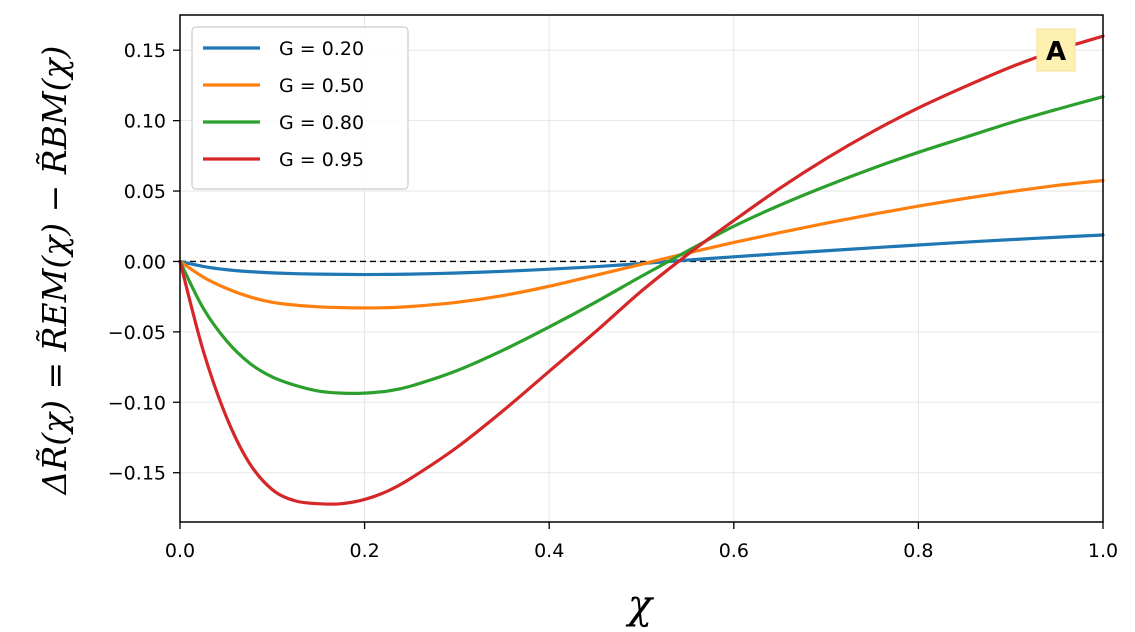  I want to click on legend-label-4: G = 0.95, so click(321, 160).